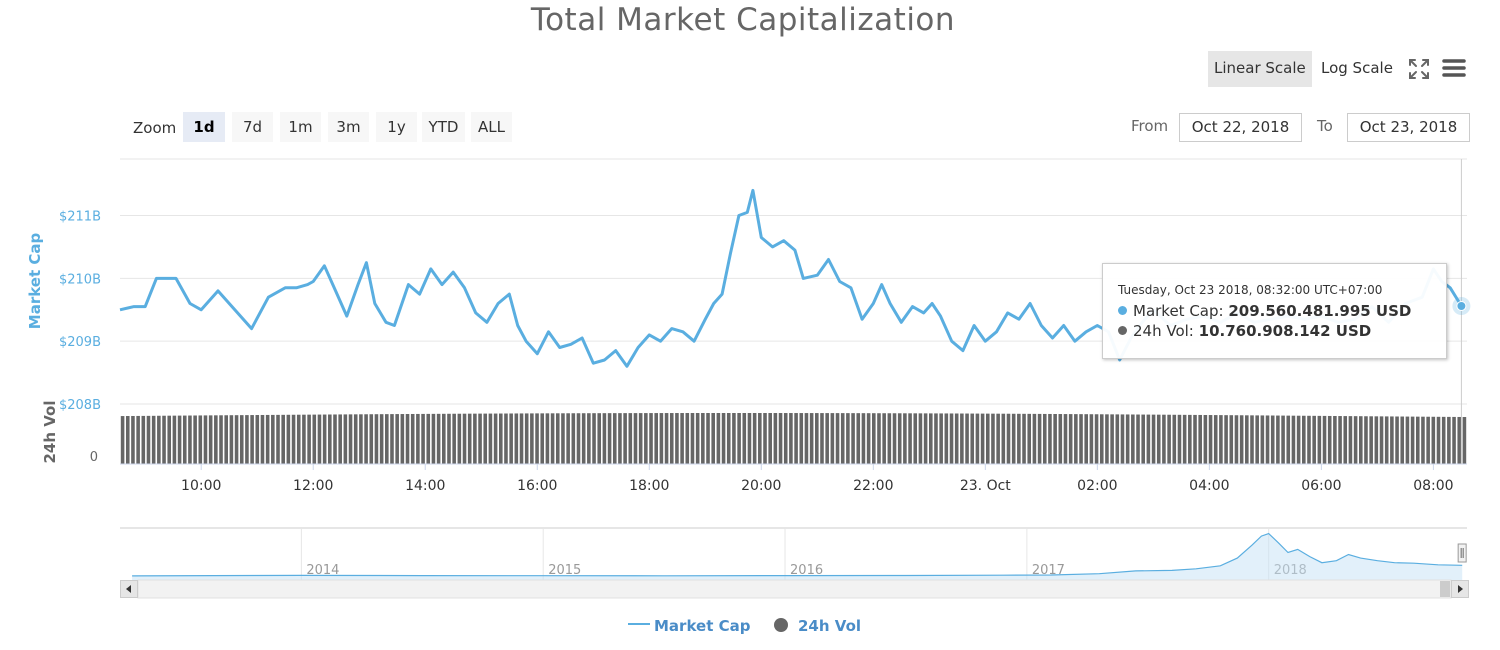  Describe the element at coordinates (1462, 553) in the screenshot. I see `navigator-handle` at that location.